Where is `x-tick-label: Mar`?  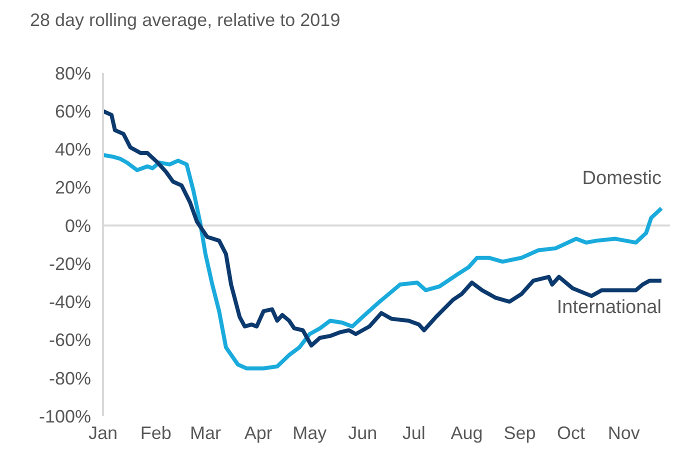 x-tick-label: Mar is located at coordinates (205, 432).